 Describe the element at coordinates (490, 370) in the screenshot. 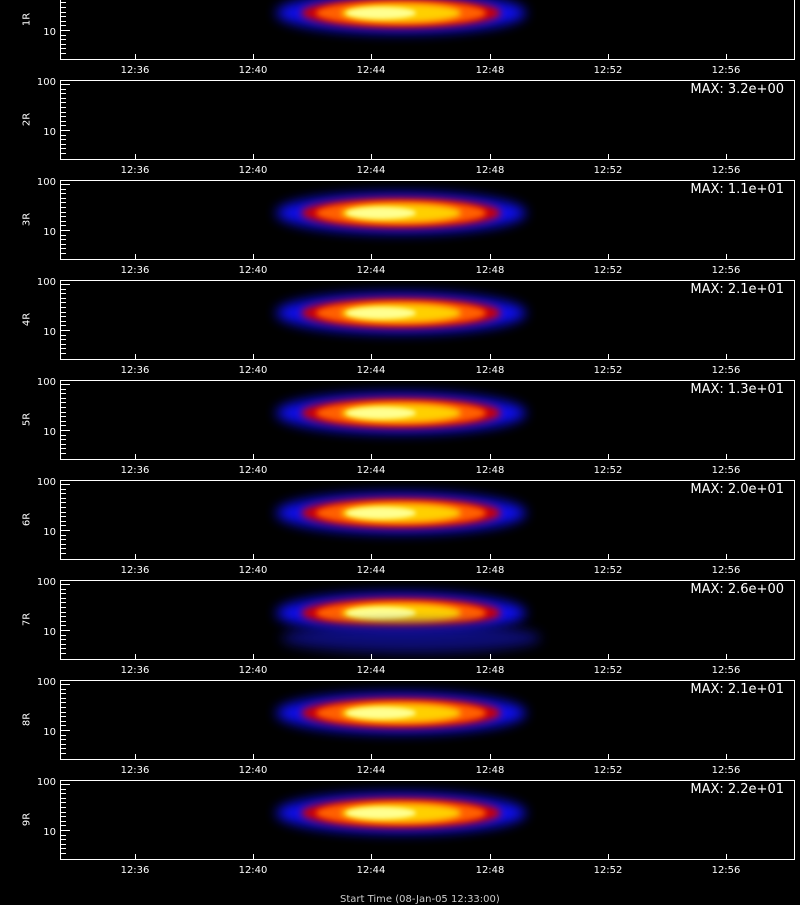

I see `x-tick-label: 12:48` at that location.